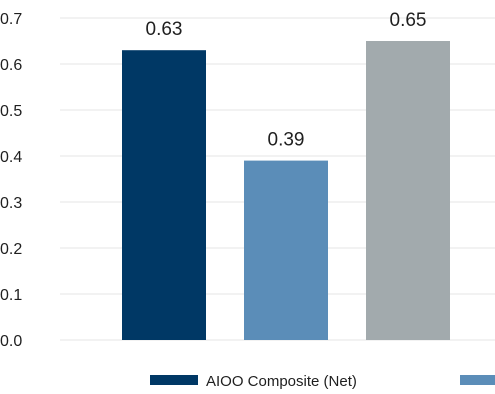  I want to click on y-tick-label: 0.5, so click(11, 111).